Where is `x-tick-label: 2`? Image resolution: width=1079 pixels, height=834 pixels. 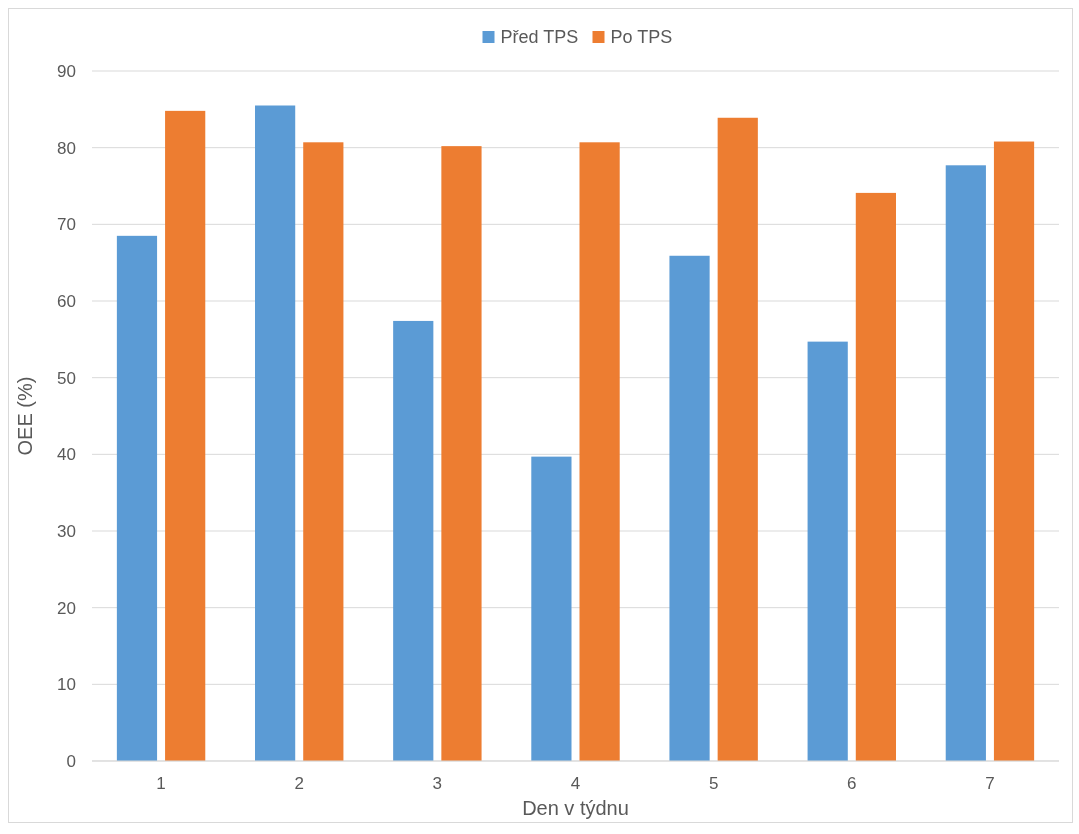
x-tick-label: 2 is located at coordinates (299, 783).